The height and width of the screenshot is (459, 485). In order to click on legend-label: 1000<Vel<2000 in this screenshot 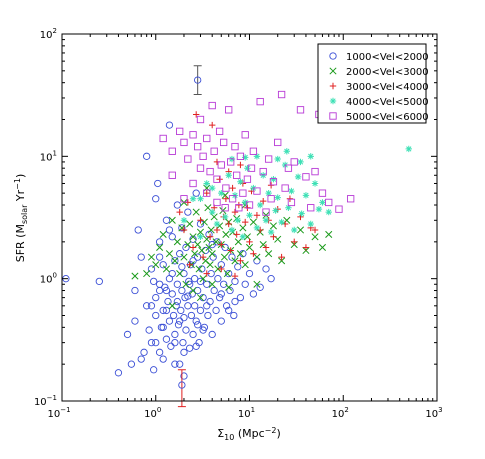, I will do `click(387, 57)`.